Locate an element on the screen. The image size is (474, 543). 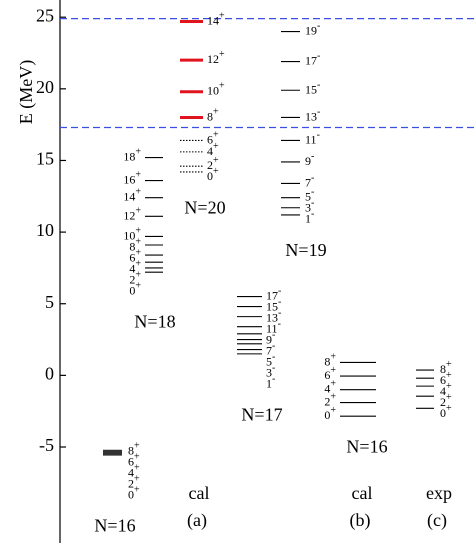
spin: 9 is located at coordinates (308, 161).